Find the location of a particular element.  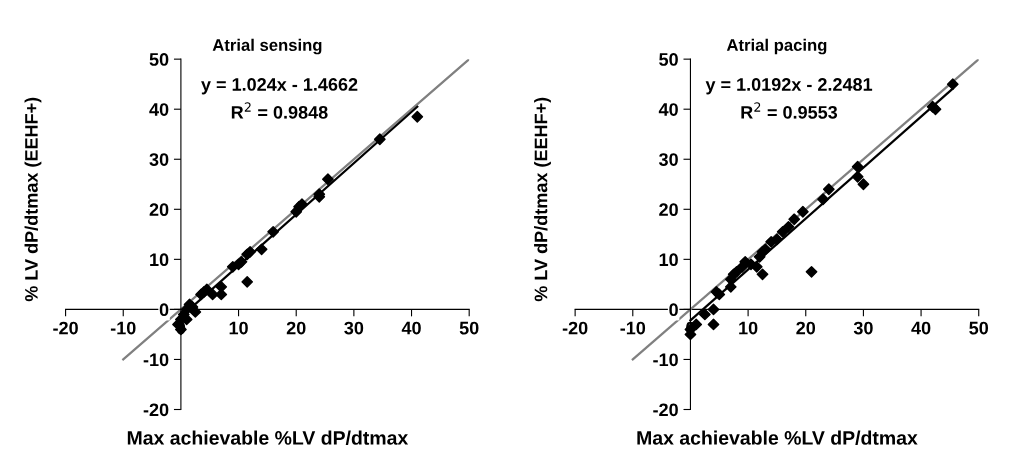

chart-title: Atrial pacing is located at coordinates (776, 46).